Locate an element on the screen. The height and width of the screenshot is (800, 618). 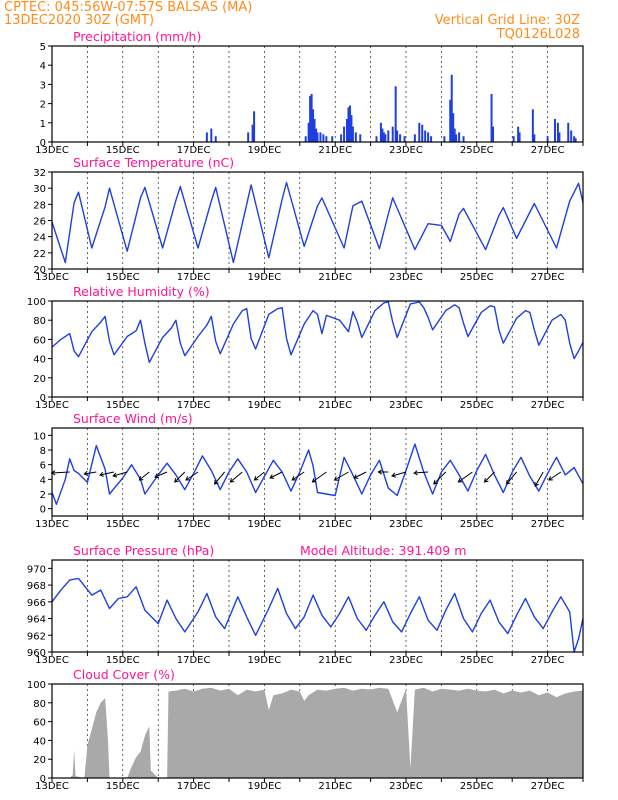
y-tick-label: 80 is located at coordinates (39, 704).